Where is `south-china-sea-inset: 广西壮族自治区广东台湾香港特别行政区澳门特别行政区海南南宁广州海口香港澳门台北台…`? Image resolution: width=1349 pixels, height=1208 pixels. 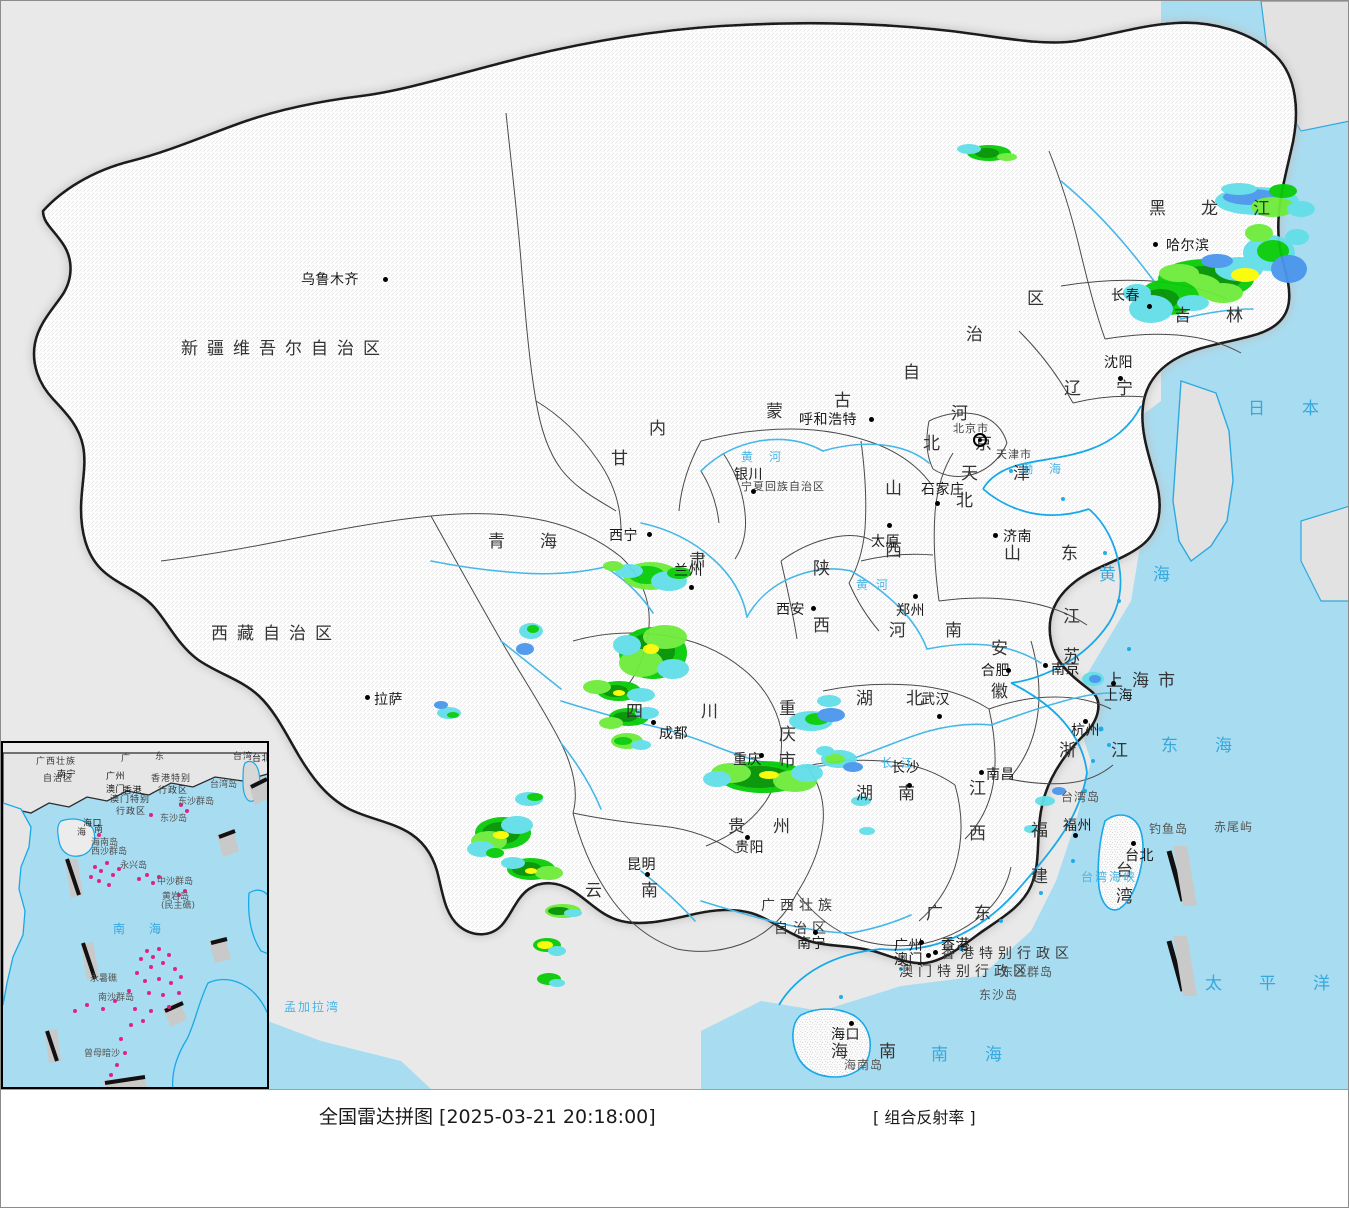
south-china-sea-inset: 广西壮族自治区广东台湾香港特别行政区澳门特别行政区海南南宁广州海口香港澳门台北台… is located at coordinates (135, 915).